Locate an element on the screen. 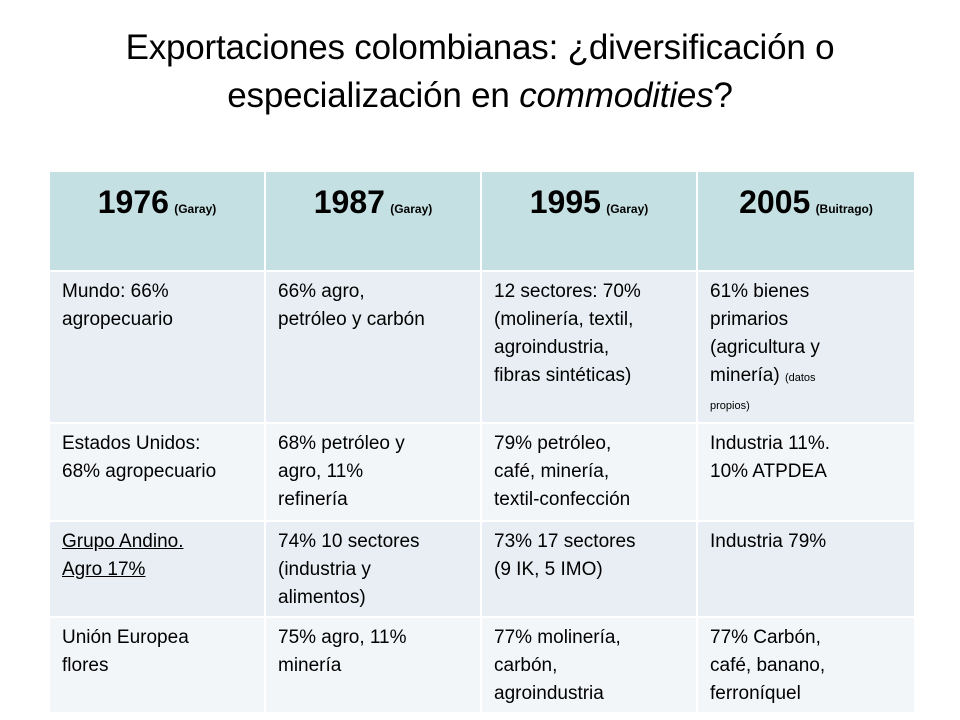 This screenshot has width=960, height=720. title-line-2: especialización en commodities? is located at coordinates (480, 96).